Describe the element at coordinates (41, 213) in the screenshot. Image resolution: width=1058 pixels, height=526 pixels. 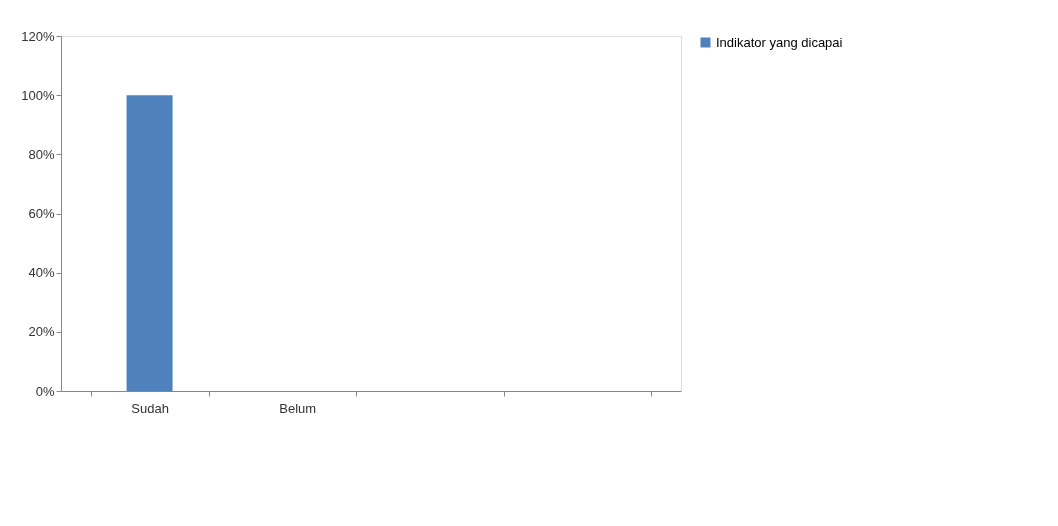
I see `y-tick-label: 60%` at that location.